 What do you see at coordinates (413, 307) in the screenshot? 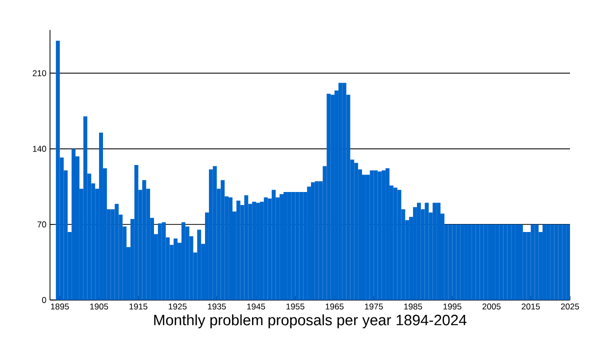
I see `x-tick-label: 1985` at bounding box center [413, 307].